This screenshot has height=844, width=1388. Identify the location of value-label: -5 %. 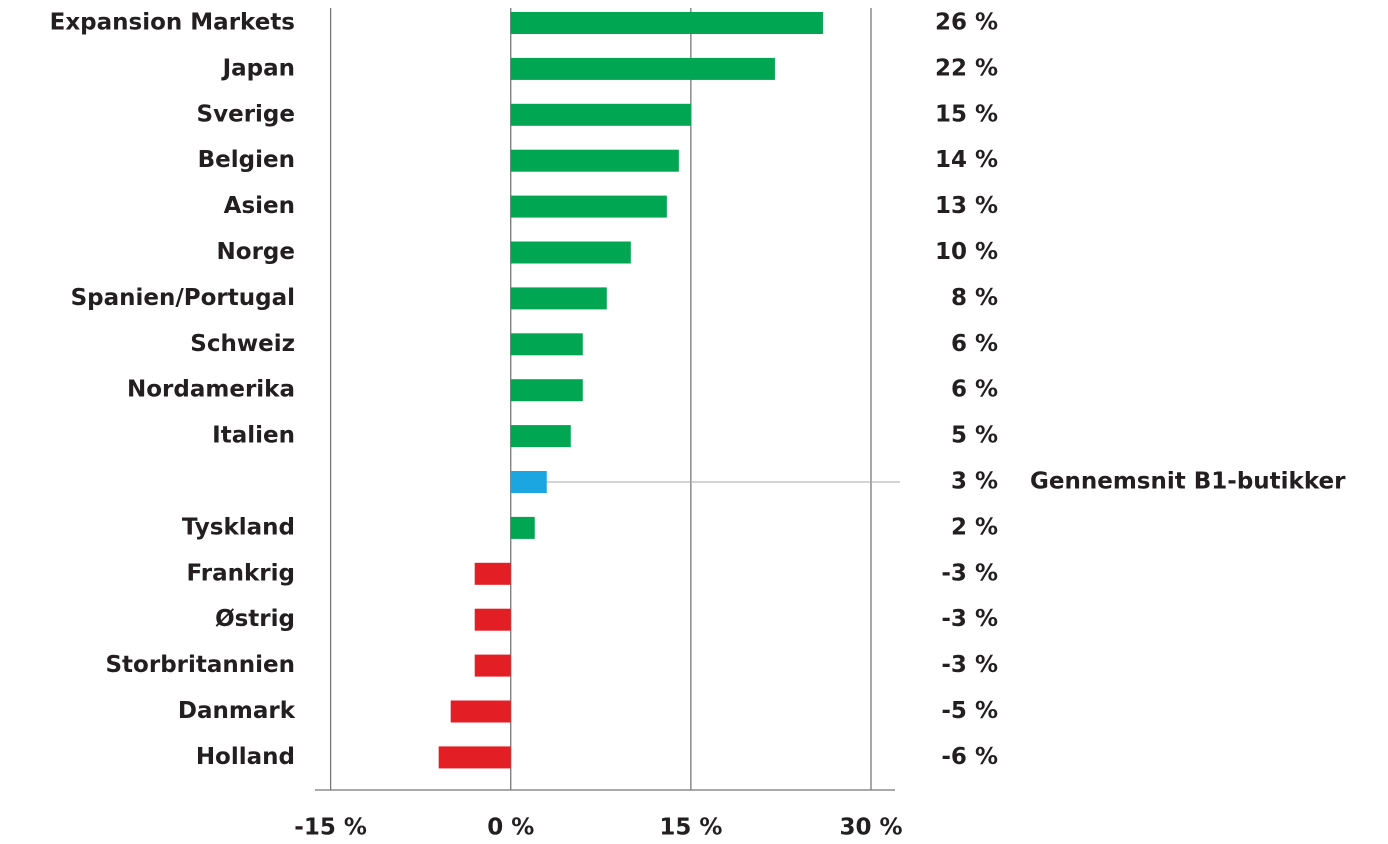
(969, 711).